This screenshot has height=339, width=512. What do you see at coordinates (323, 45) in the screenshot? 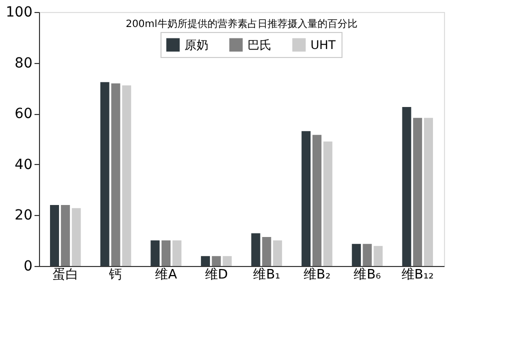
I see `legend-label: UHT` at bounding box center [323, 45].